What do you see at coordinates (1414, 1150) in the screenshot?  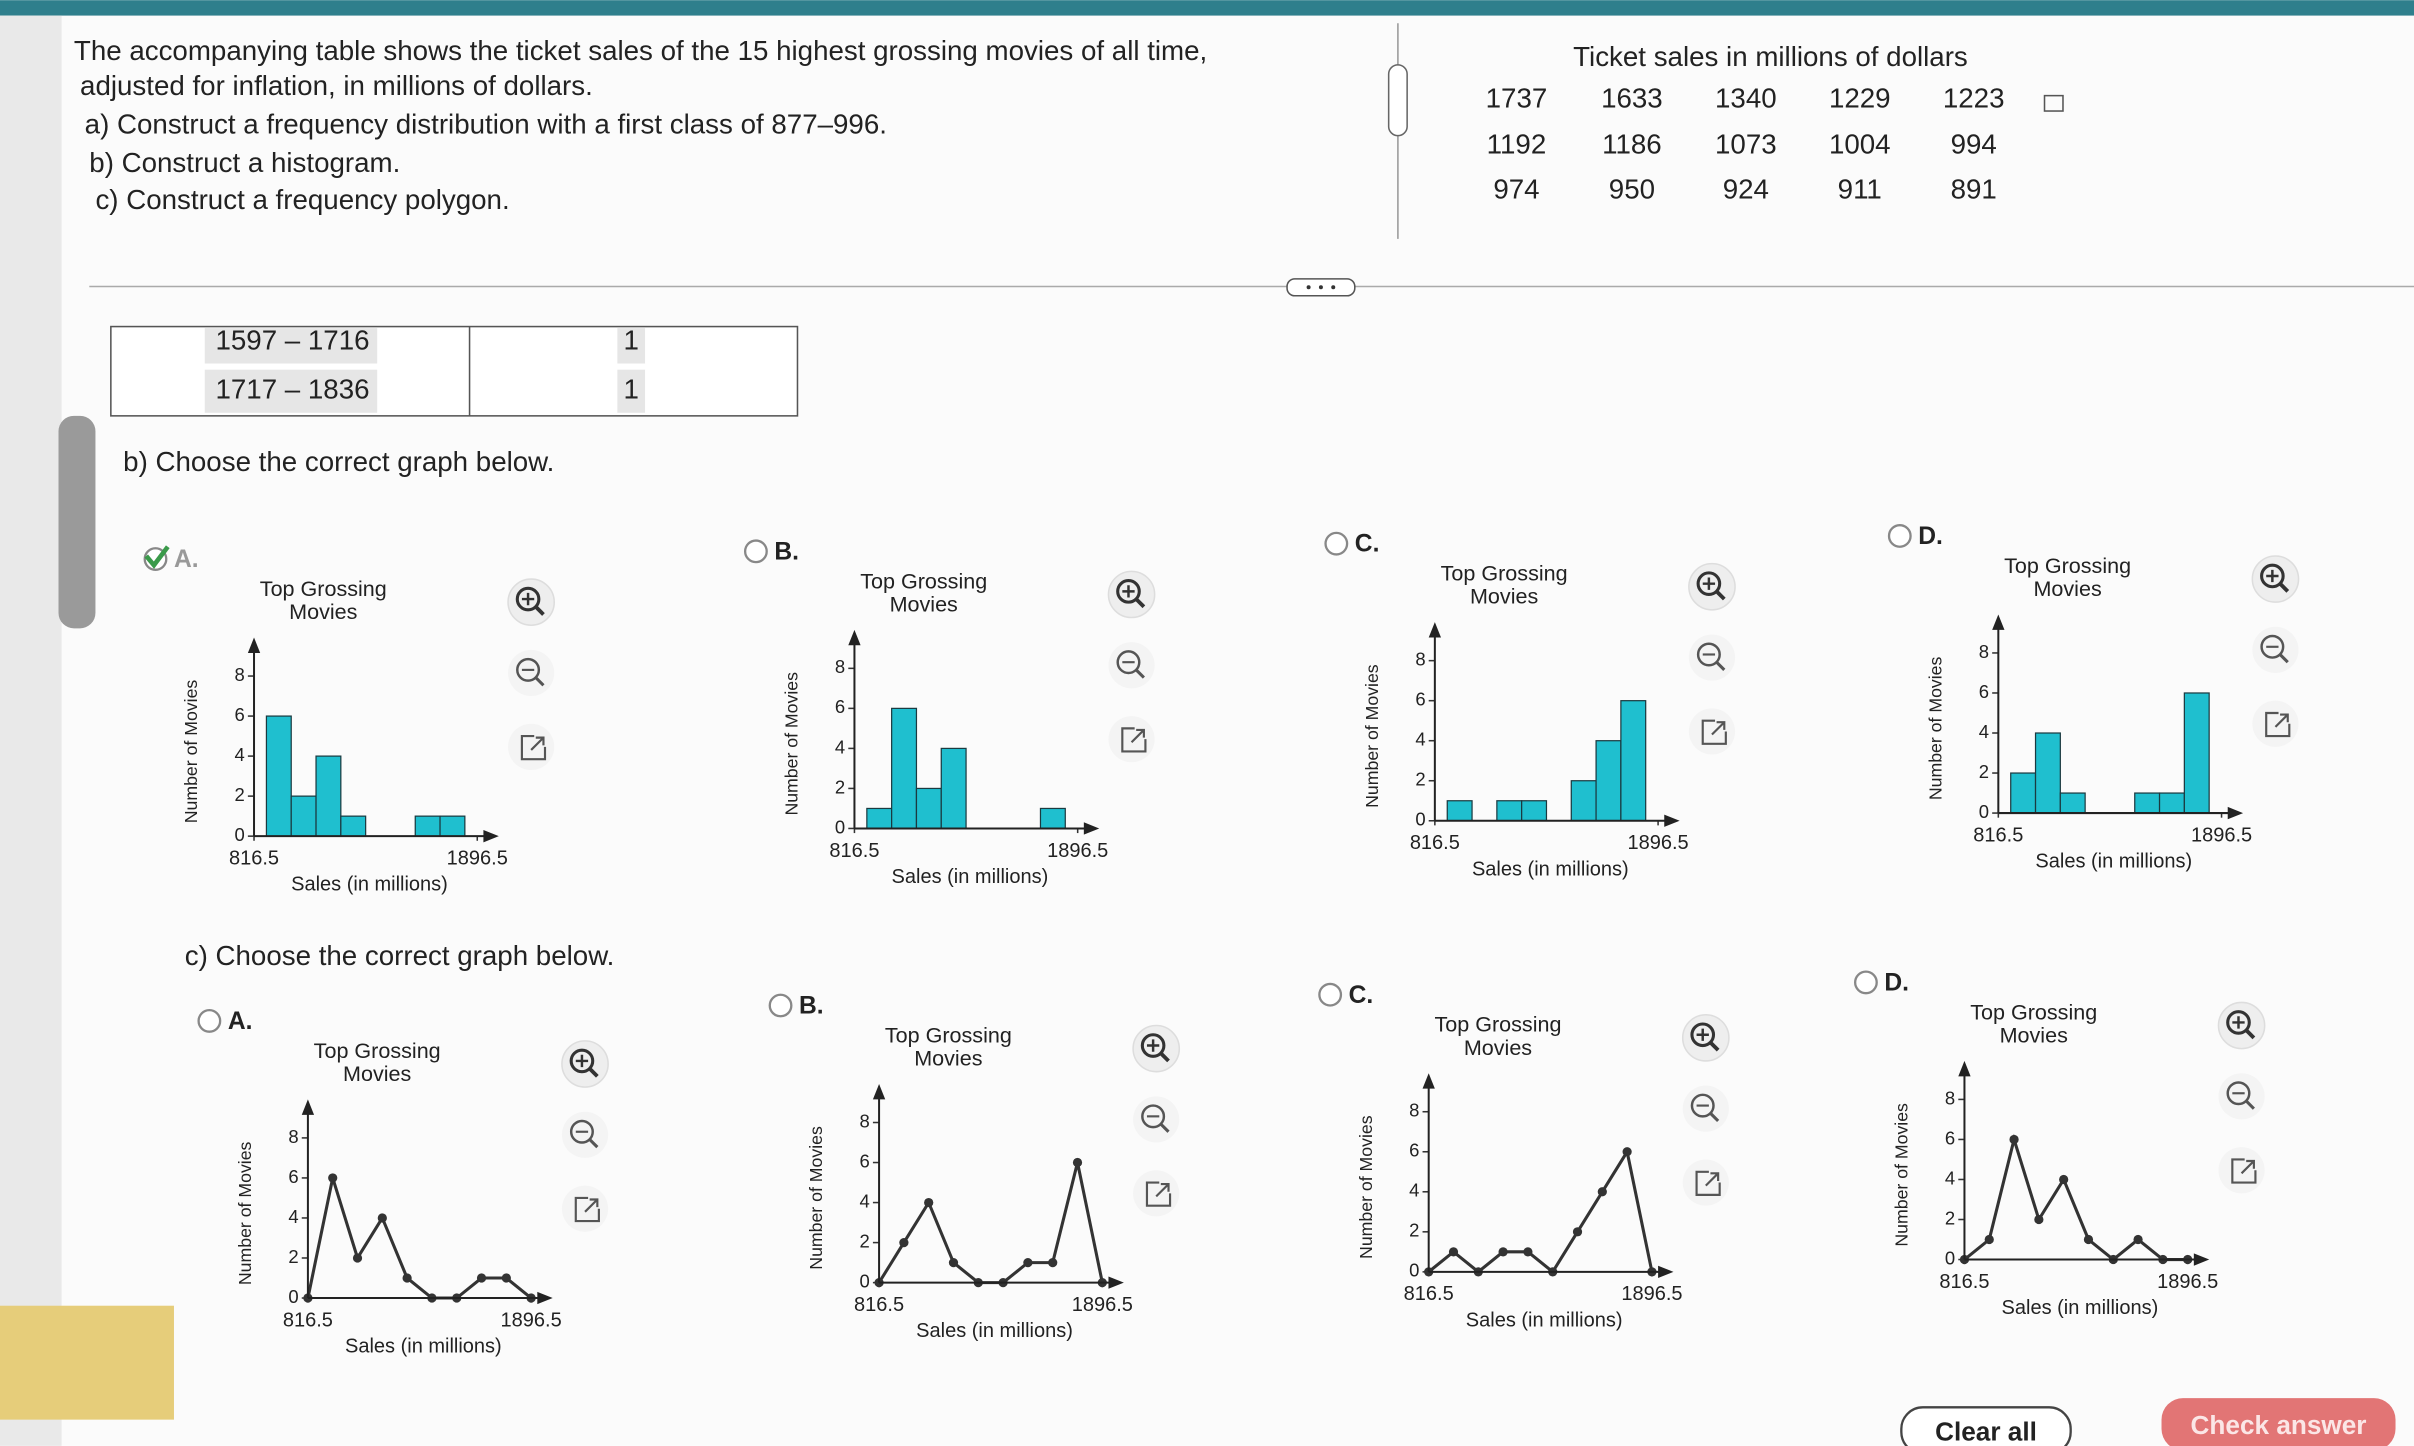 I see `y-tick-label: 6` at bounding box center [1414, 1150].